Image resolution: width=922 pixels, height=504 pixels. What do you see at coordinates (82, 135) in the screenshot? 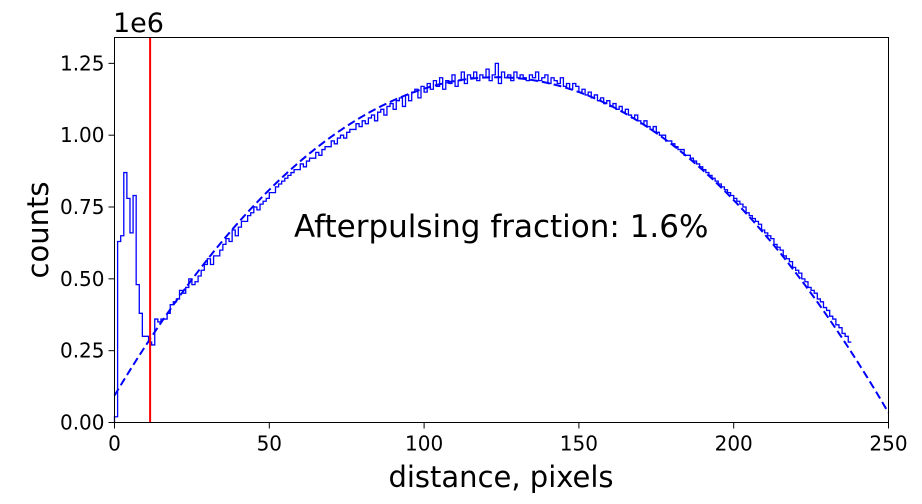
I see `y-tick-label: 1.00` at bounding box center [82, 135].